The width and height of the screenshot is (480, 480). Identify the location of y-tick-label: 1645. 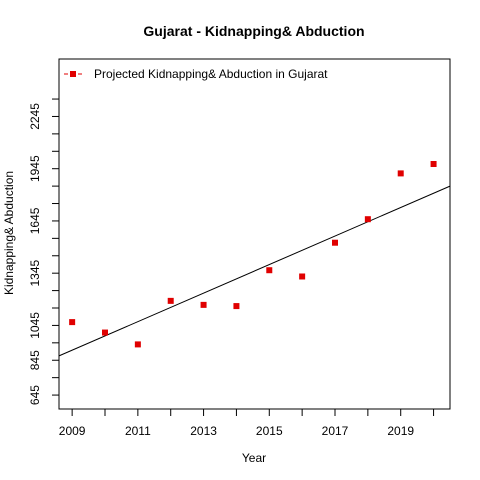
(35, 220).